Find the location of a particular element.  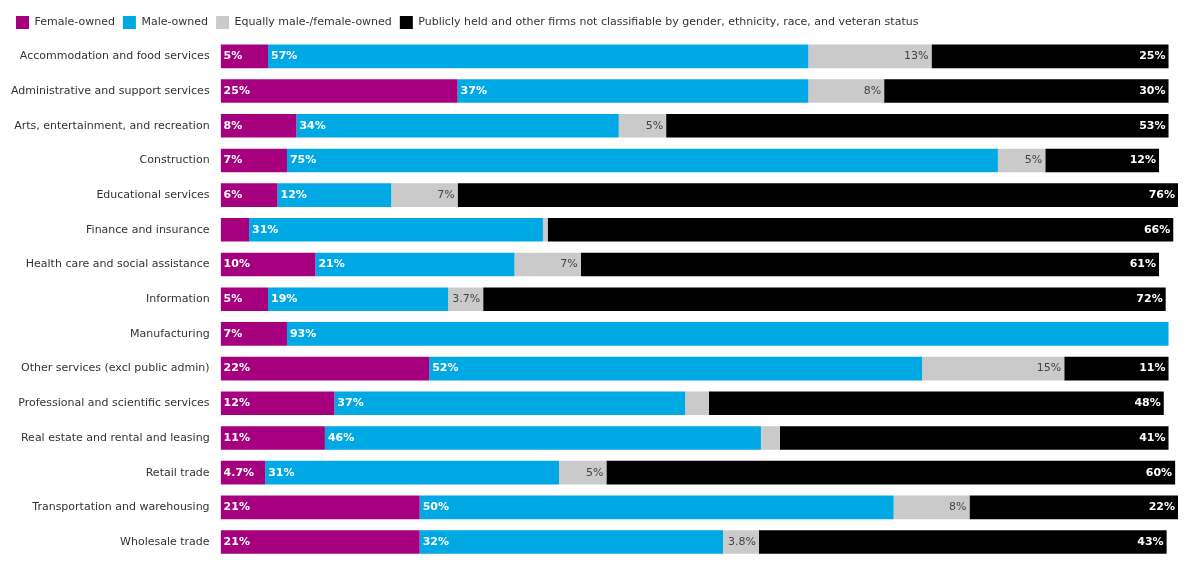

data-label: 52% is located at coordinates (445, 368).